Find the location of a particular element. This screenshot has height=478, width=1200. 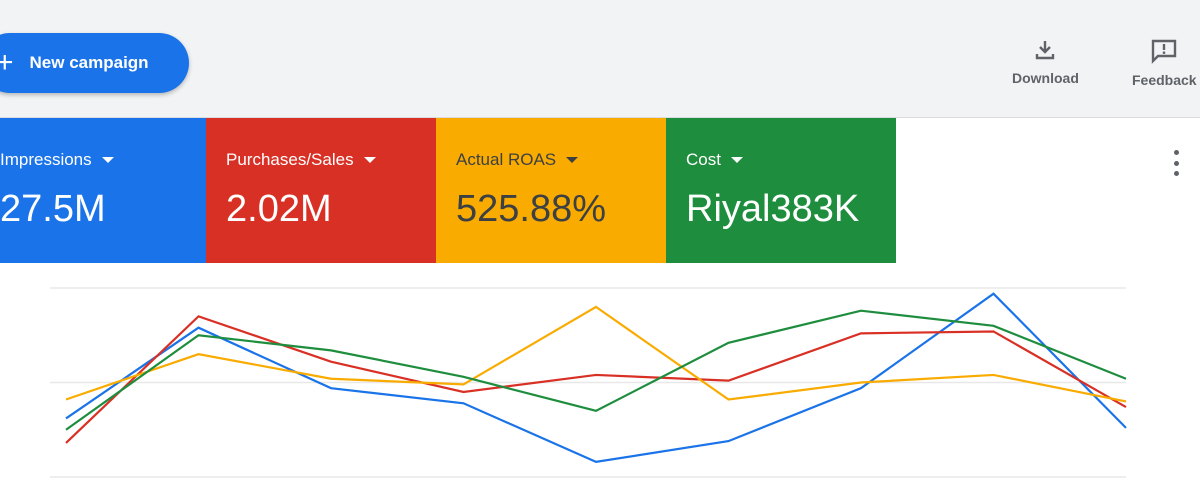

feedback-icon is located at coordinates (1164, 51).